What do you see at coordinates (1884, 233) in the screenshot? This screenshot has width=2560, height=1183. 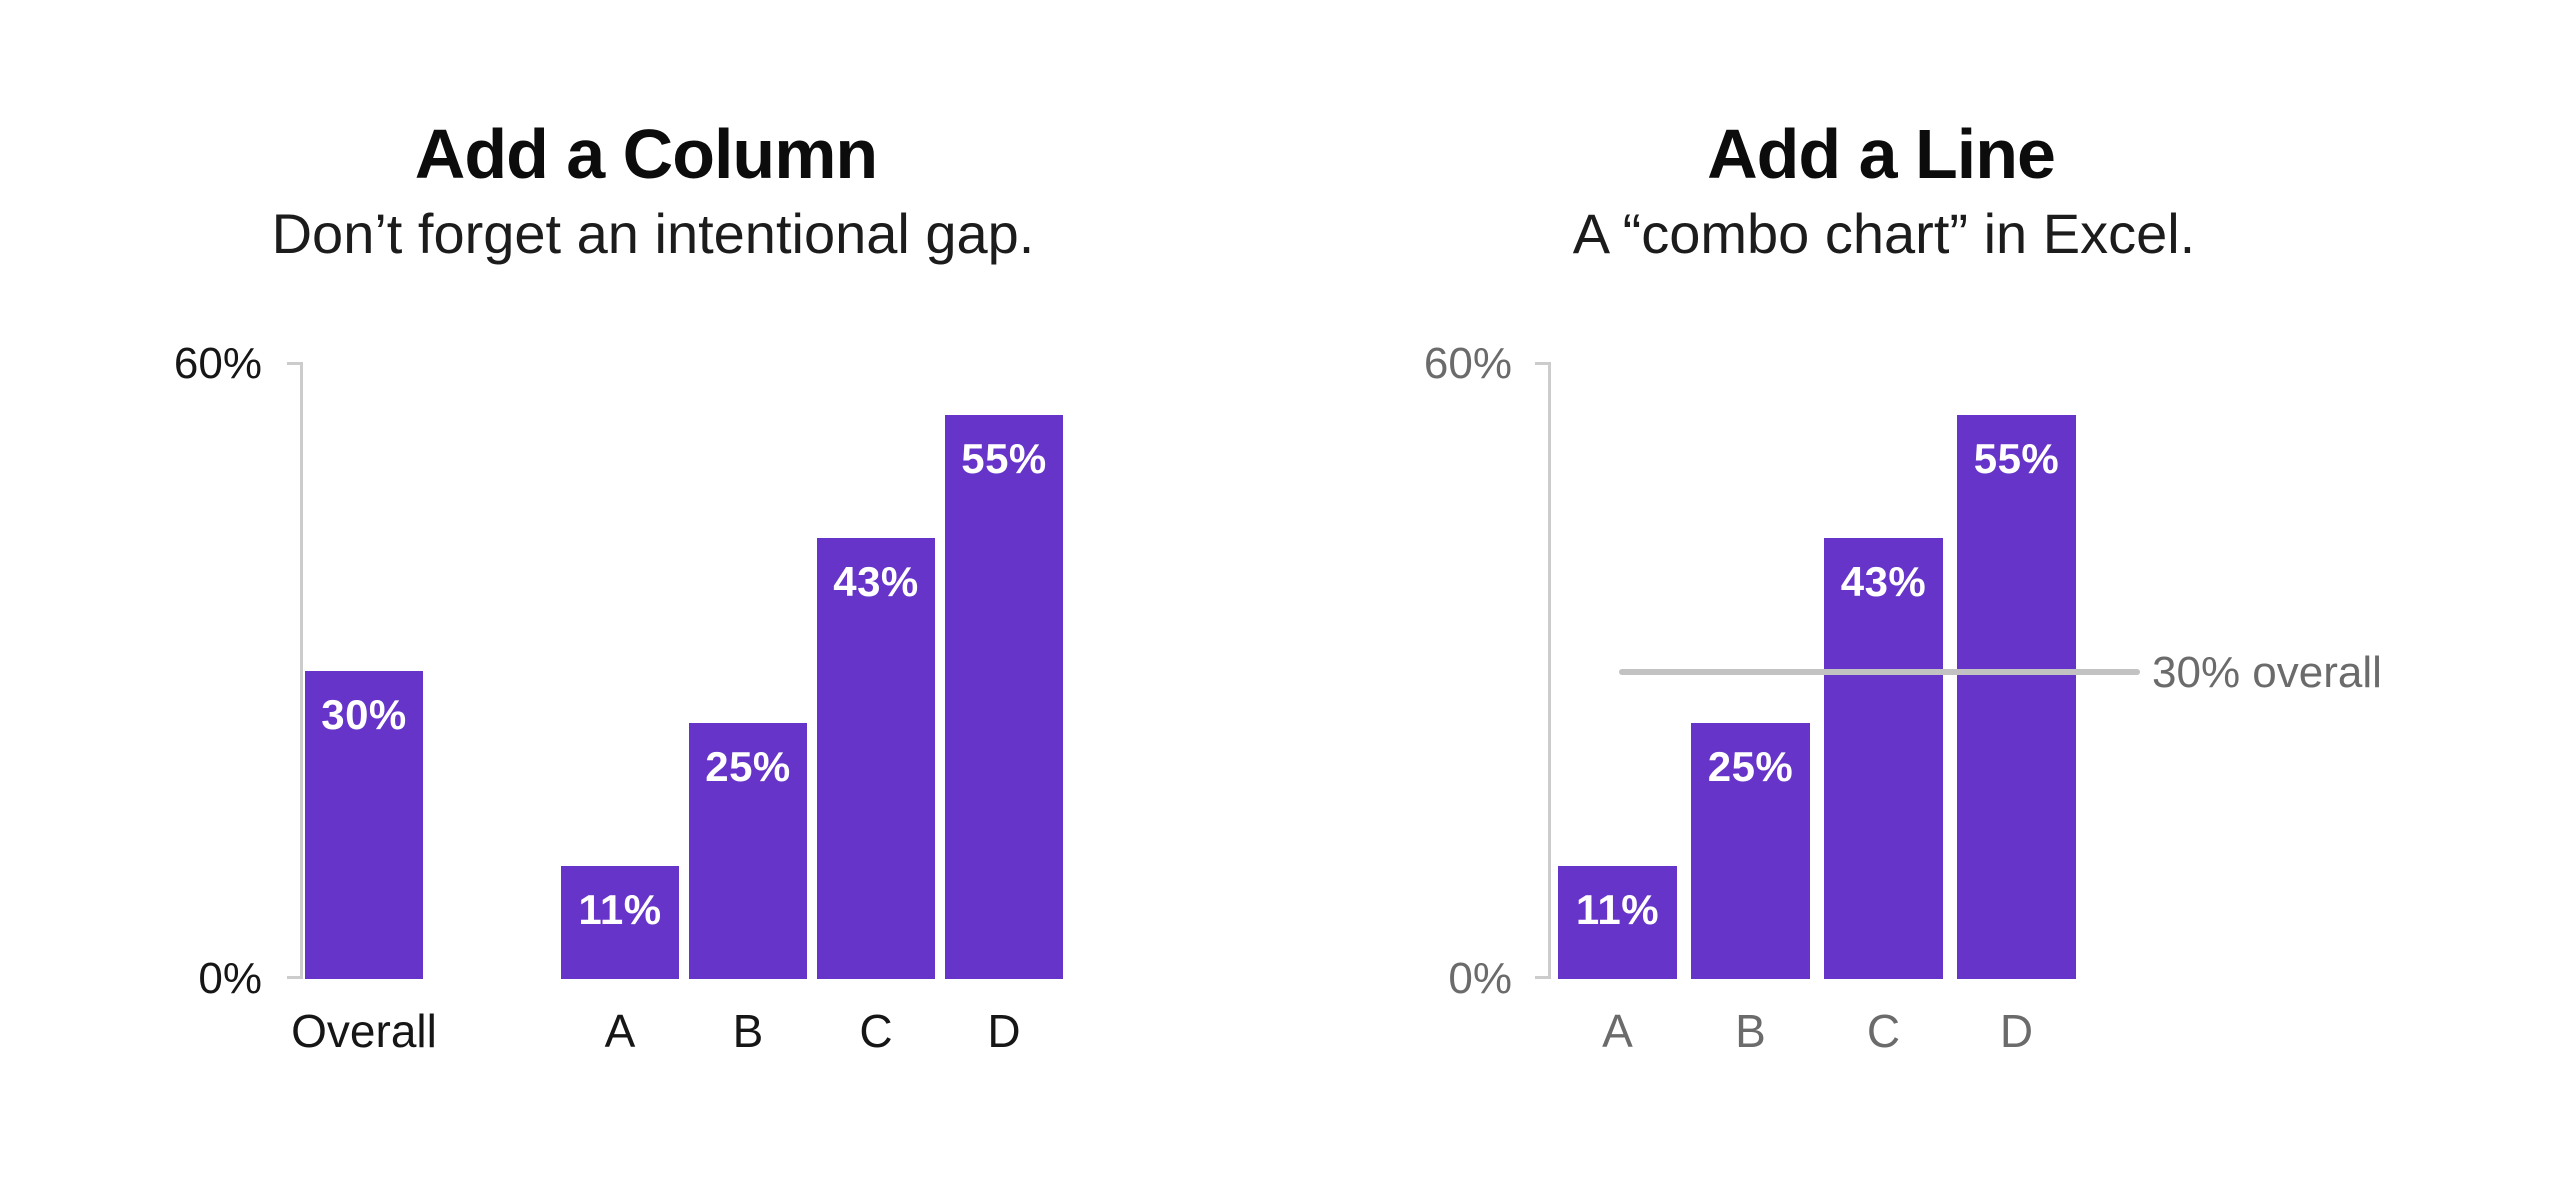 I see `chart-subtitle-right: A “combo chart” in Excel.` at bounding box center [1884, 233].